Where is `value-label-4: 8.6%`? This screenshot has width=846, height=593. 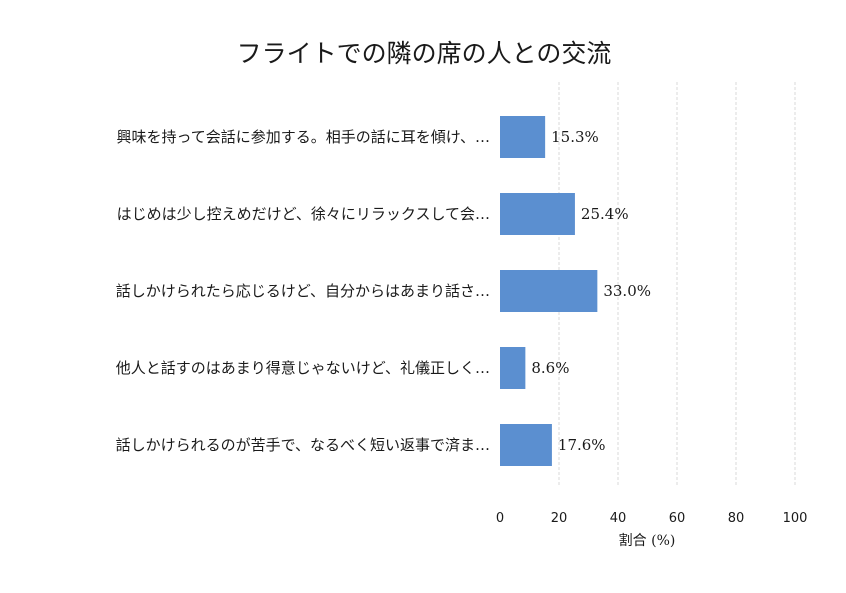 value-label-4: 8.6% is located at coordinates (550, 368).